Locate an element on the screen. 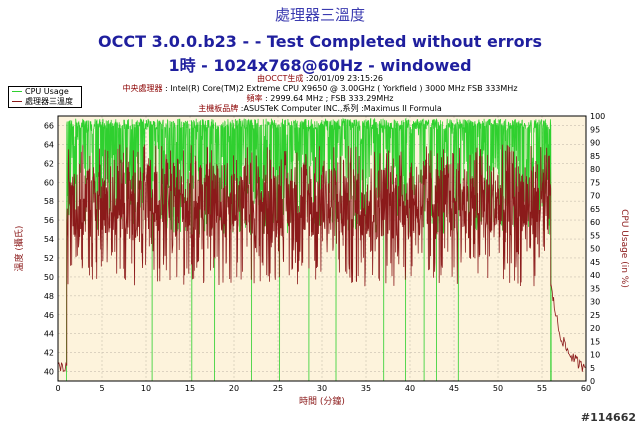 This screenshot has width=640, height=427. y2-tick-label: 15 is located at coordinates (595, 341).